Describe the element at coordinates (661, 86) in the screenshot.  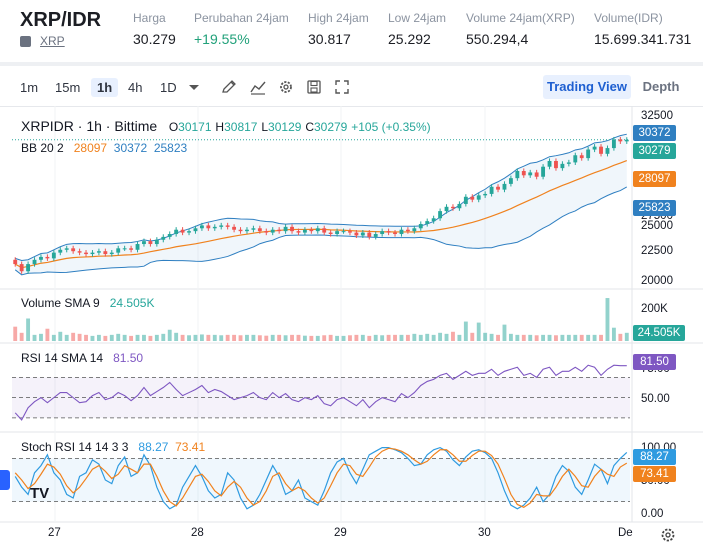
I see `tab-depth: Depth` at that location.